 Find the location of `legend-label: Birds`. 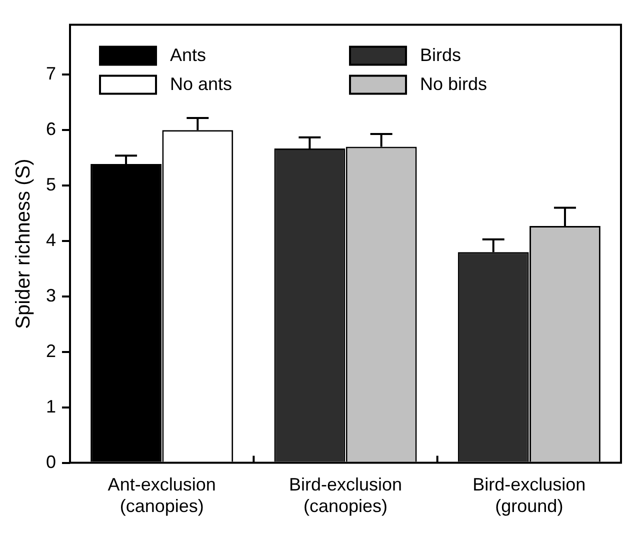

legend-label: Birds is located at coordinates (441, 54).